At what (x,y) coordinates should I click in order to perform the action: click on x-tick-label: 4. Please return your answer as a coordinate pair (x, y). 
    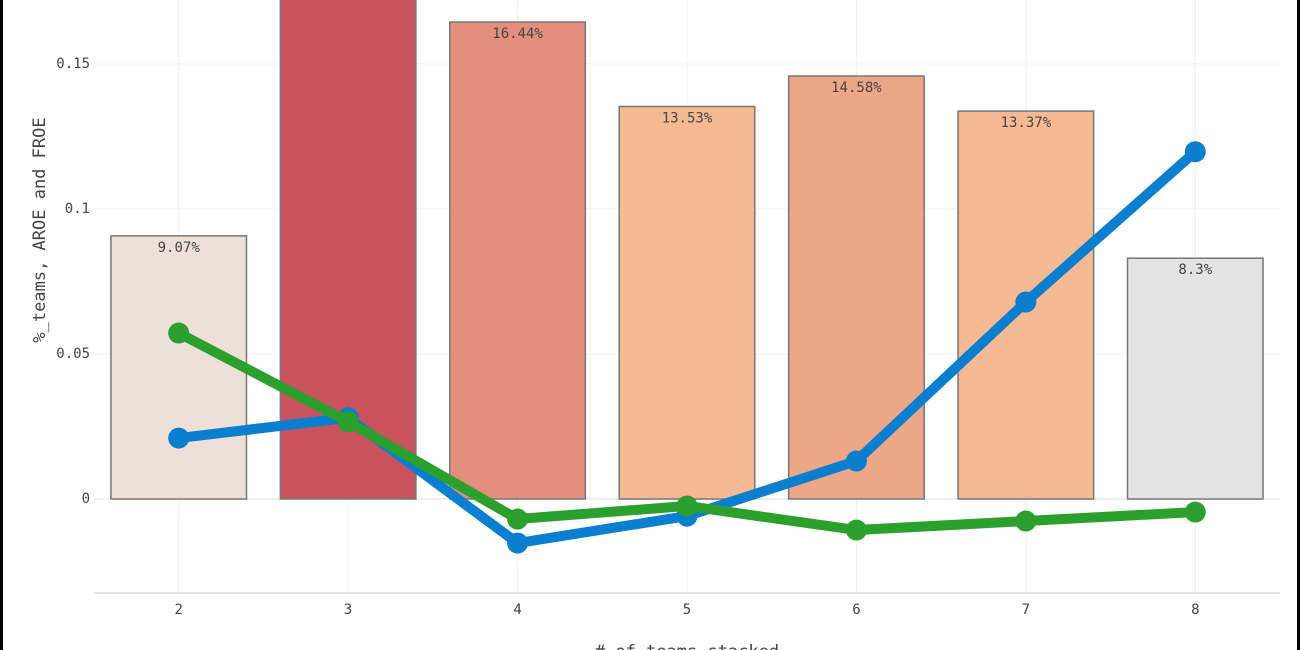
    Looking at the image, I should click on (517, 610).